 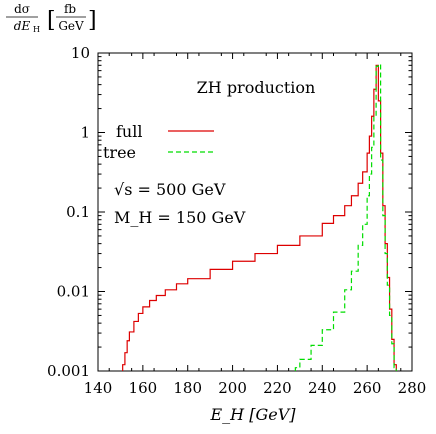 I want to click on x-tick-label: 160, so click(x=143, y=388).